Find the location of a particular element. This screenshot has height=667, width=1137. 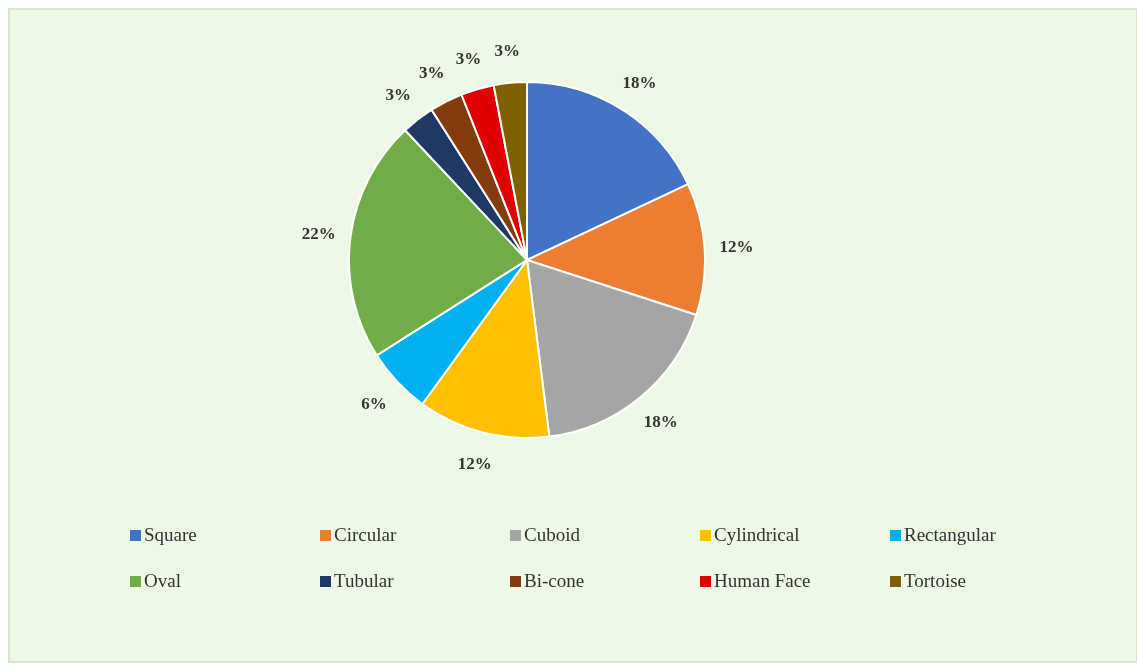

legend-label: Cylindrical is located at coordinates (757, 535).